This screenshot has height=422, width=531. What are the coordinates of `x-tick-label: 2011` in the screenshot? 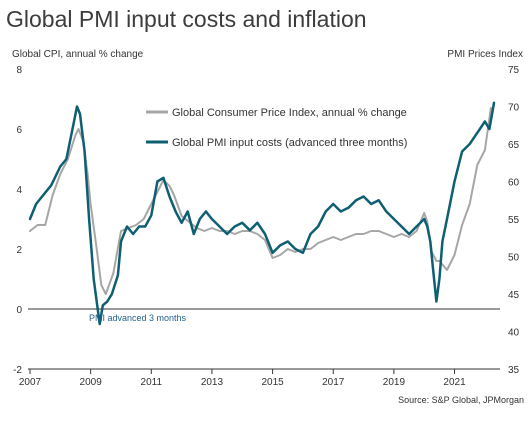 It's located at (152, 382).